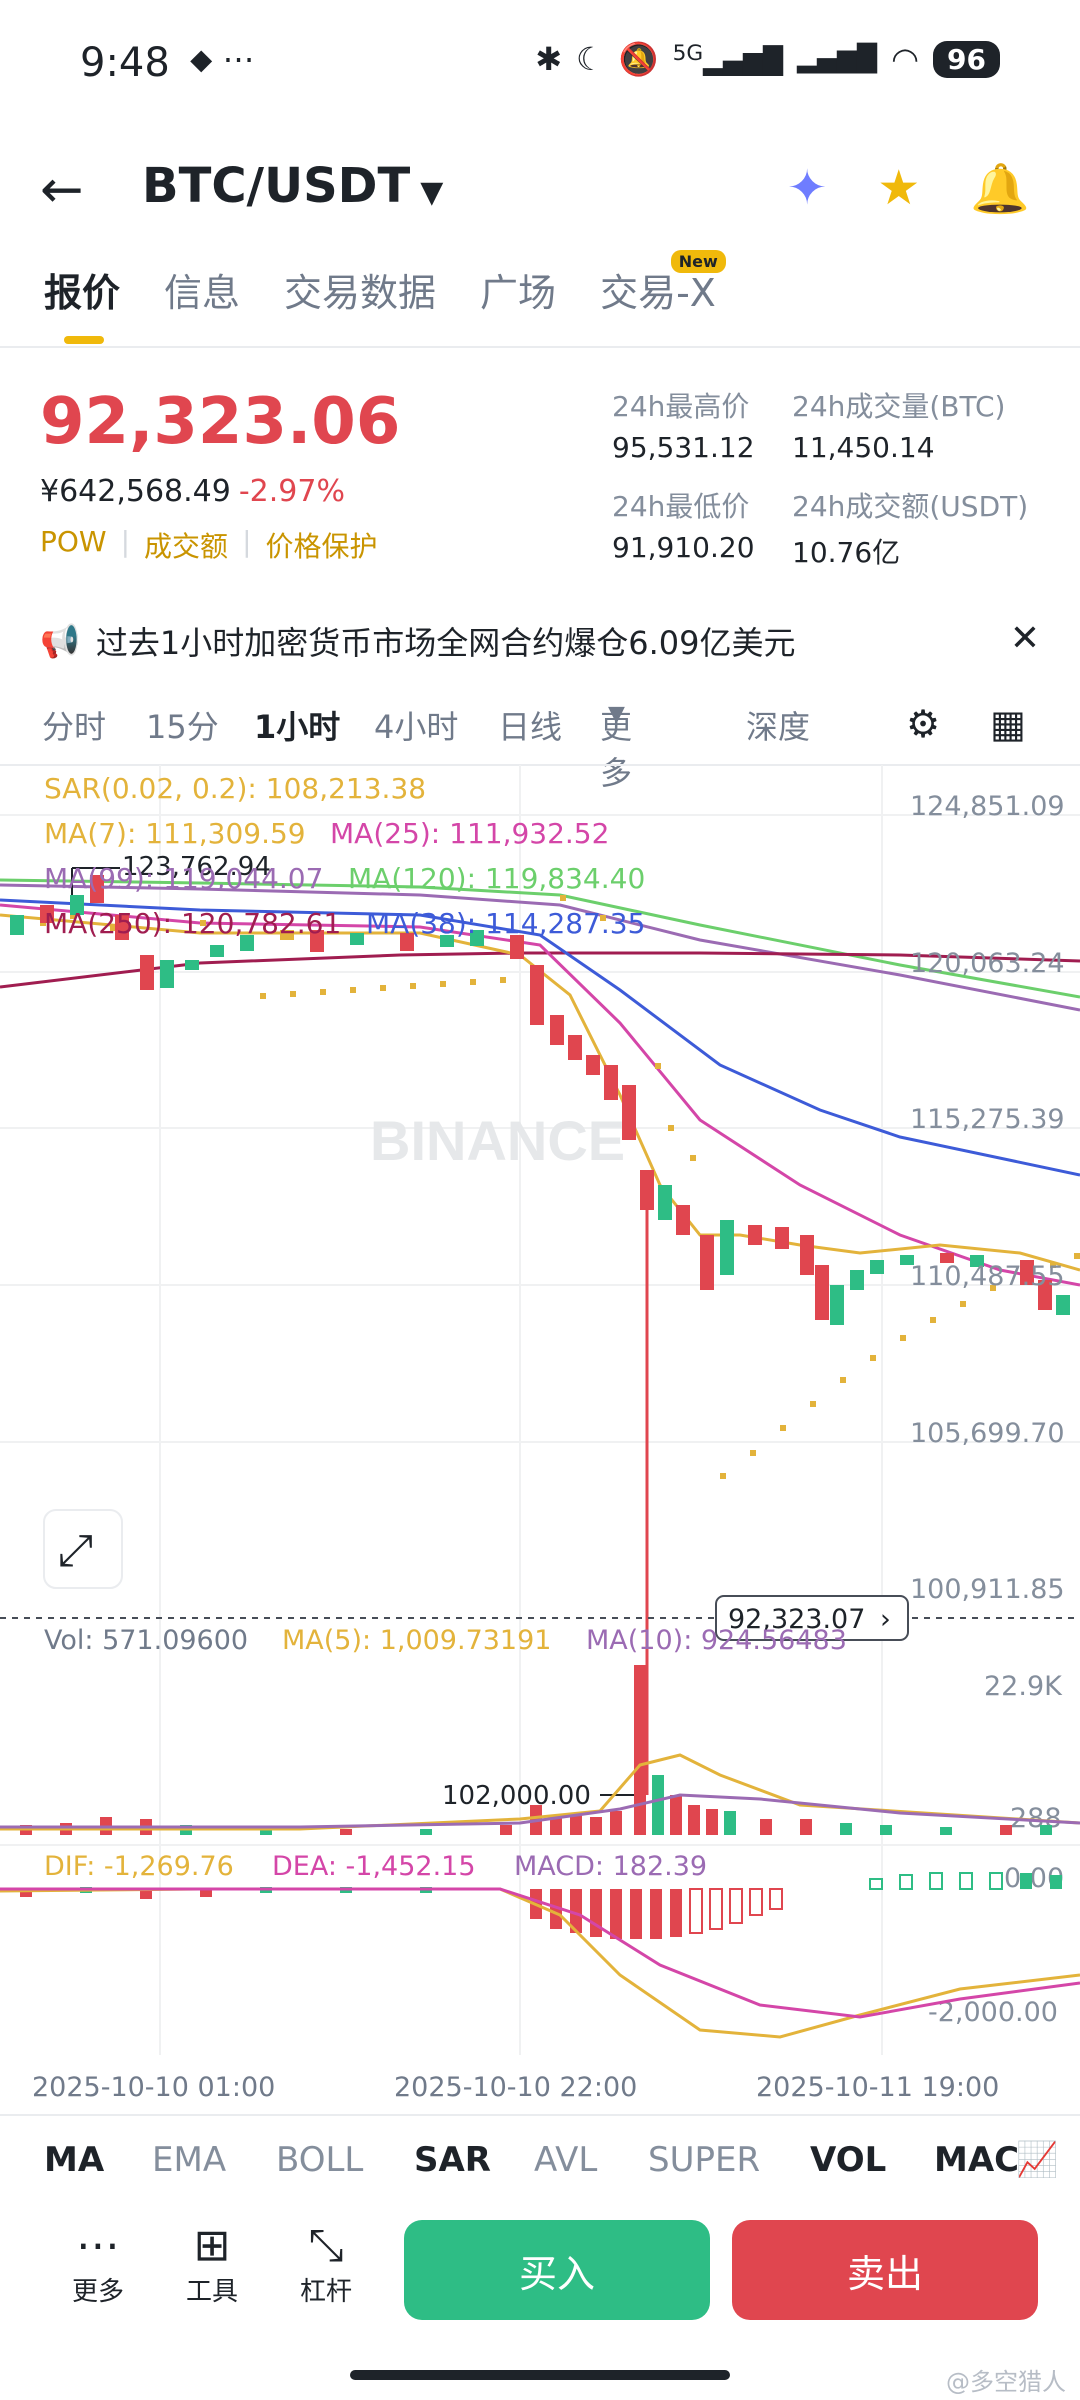  What do you see at coordinates (683, 424) in the screenshot?
I see `stat-high: 24h最高价 95,531.12` at bounding box center [683, 424].